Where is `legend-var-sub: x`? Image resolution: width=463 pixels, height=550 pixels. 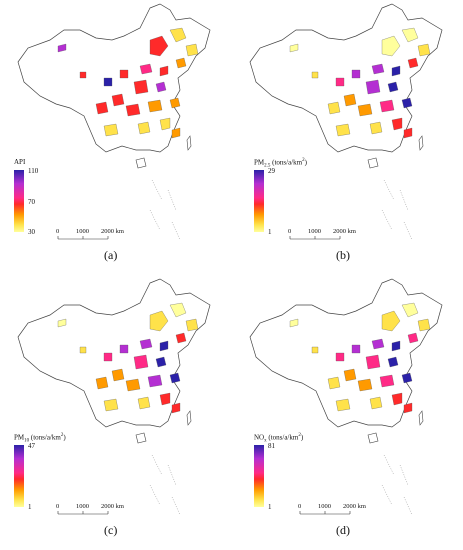 legend-var-sub: x is located at coordinates (265, 441).